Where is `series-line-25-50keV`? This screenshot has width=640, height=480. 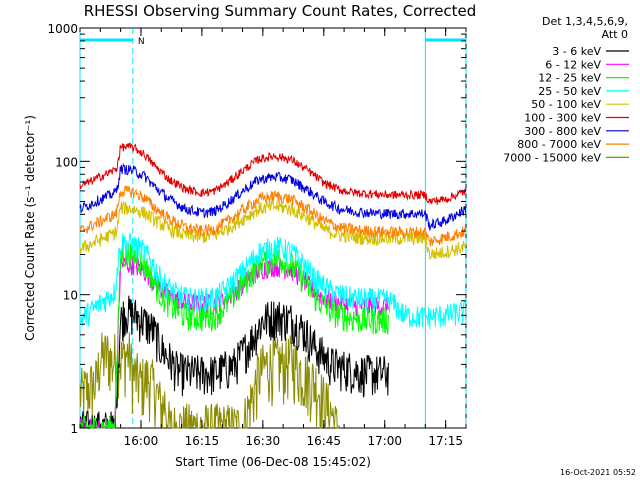 series-line-25-50keV is located at coordinates (273, 281).